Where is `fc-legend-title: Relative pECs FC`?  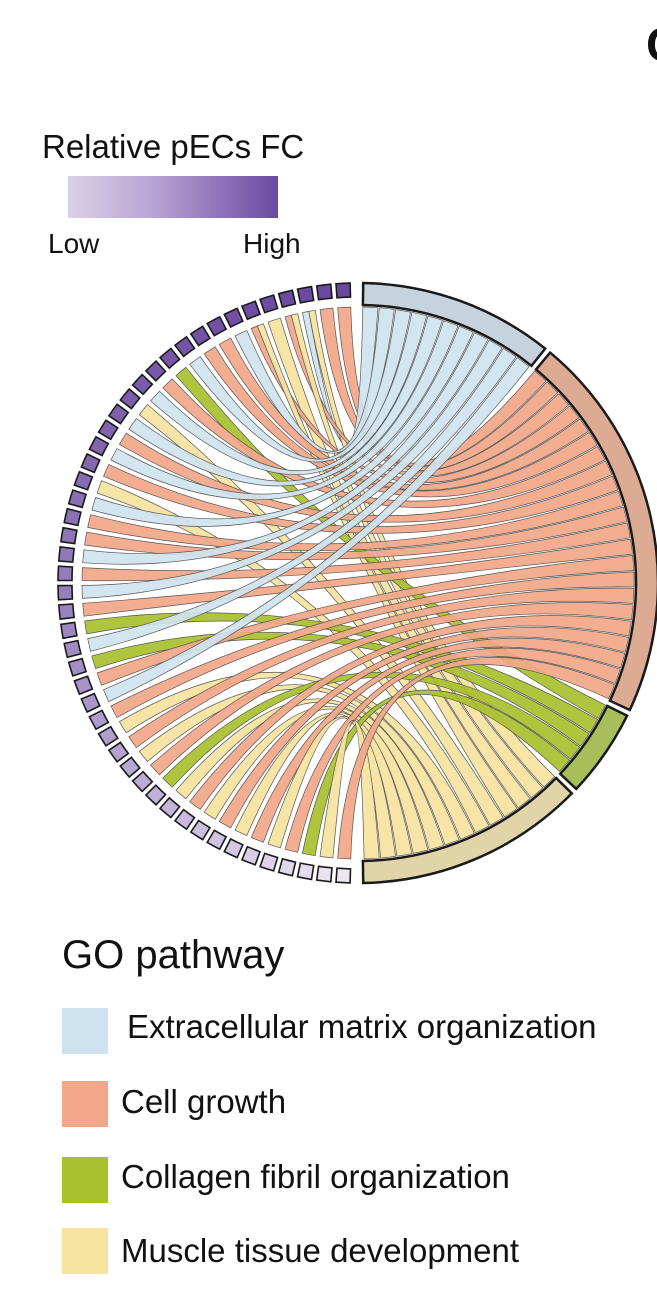 fc-legend-title: Relative pECs FC is located at coordinates (173, 146).